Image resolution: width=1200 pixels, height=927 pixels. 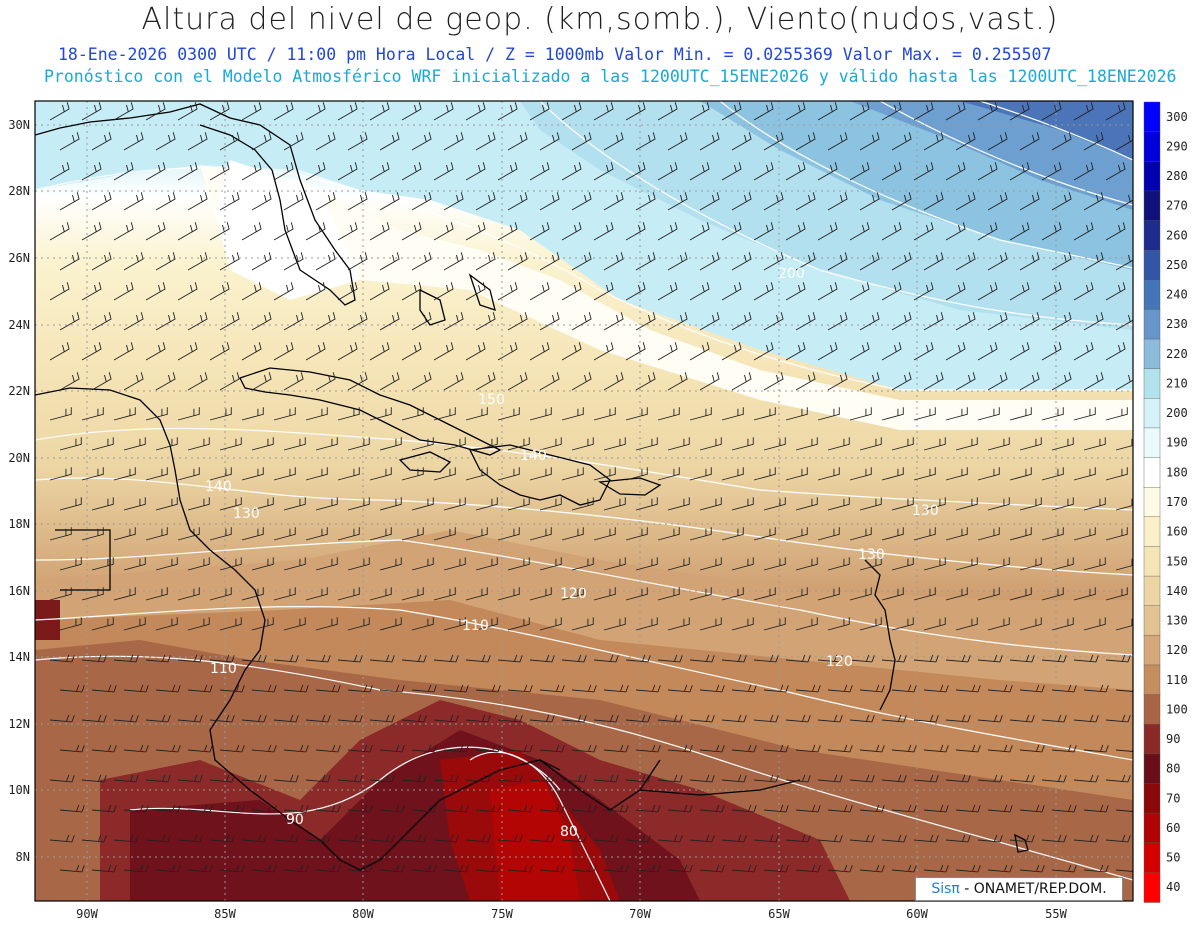 I want to click on contour-label: 120, so click(x=573, y=594).